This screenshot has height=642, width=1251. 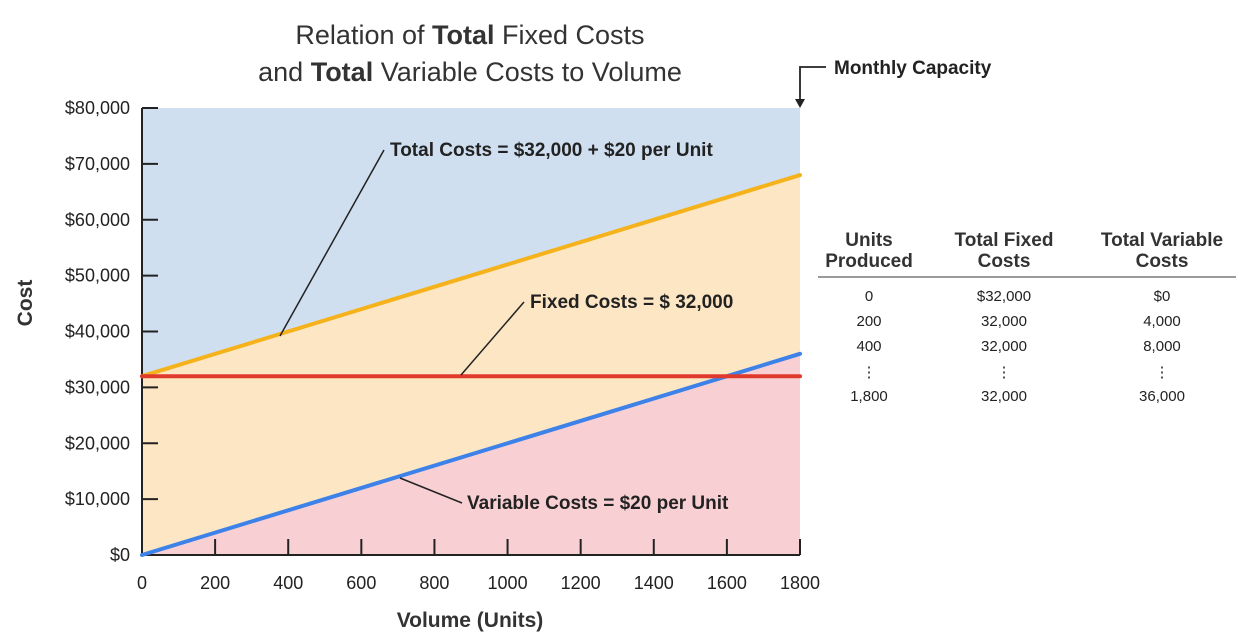 I want to click on table-cell: $32,000, so click(x=1004, y=296).